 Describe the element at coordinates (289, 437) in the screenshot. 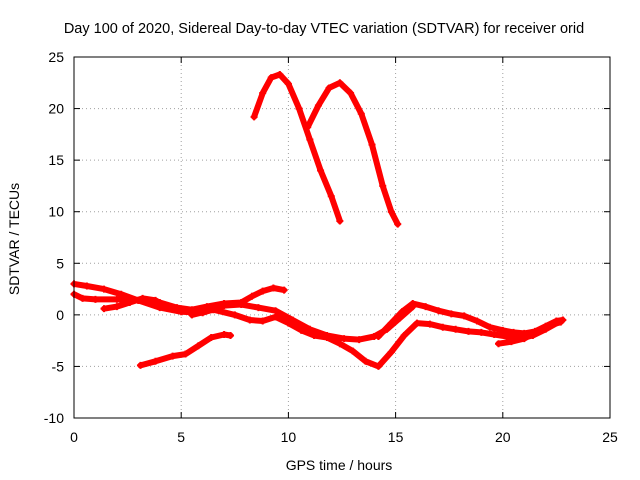

I see `x-tick-label: 10` at that location.